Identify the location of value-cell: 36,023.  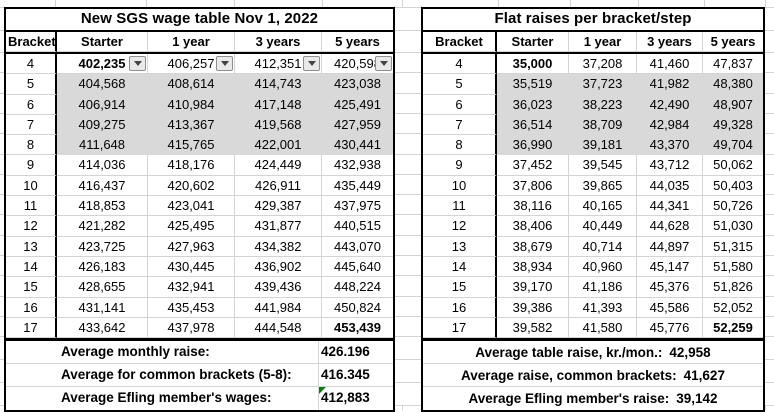
(533, 104).